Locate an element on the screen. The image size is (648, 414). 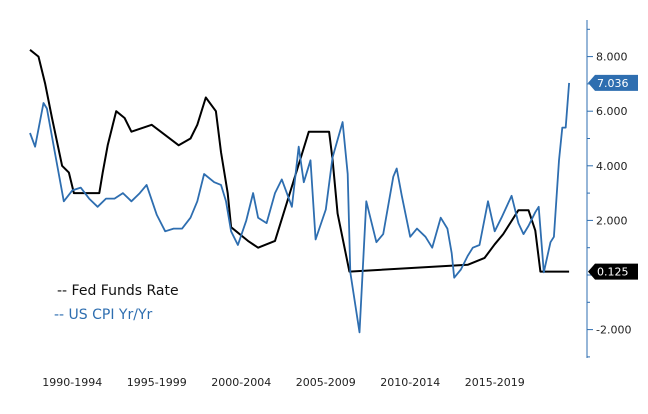
y-tick-label: 2.000 is located at coordinates (612, 220).